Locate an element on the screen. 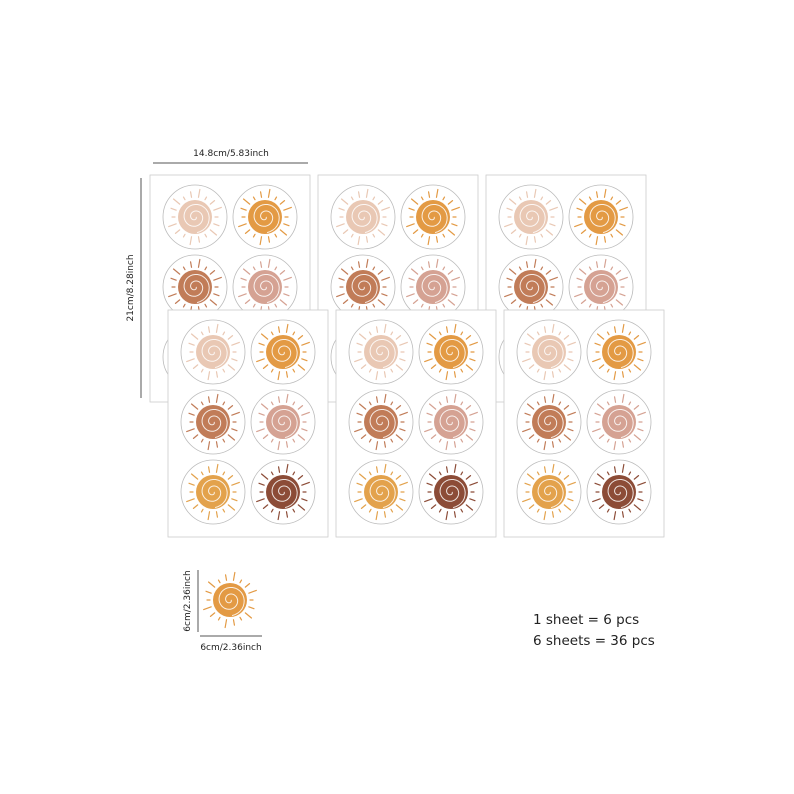 The image size is (794, 794). dimension-label: 21cm/8.28inch is located at coordinates (131, 287).